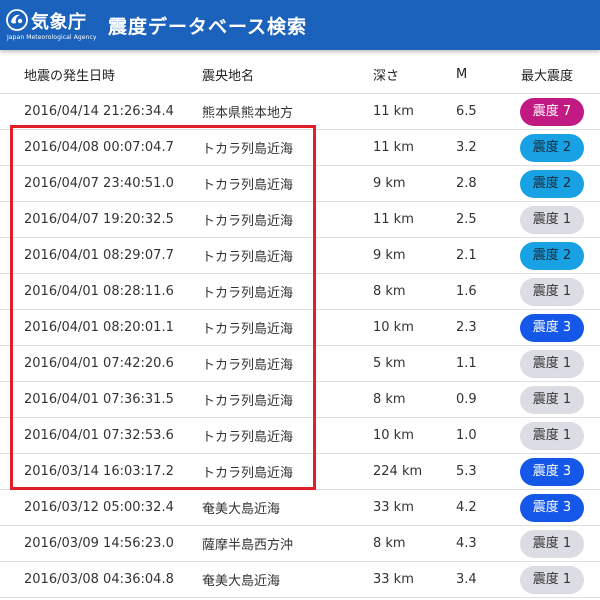 The image size is (600, 600). What do you see at coordinates (300, 256) in the screenshot?
I see `table-row: 2016/04/01 08:29:07.7 トカラ列島近海 9 km 2.1 震度 2` at bounding box center [300, 256].